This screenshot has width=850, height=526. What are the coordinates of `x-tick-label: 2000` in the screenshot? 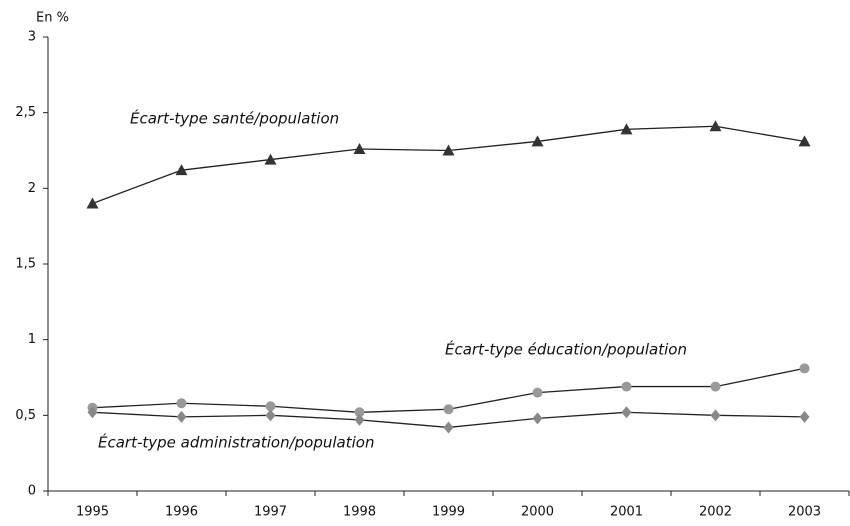 It's located at (537, 512).